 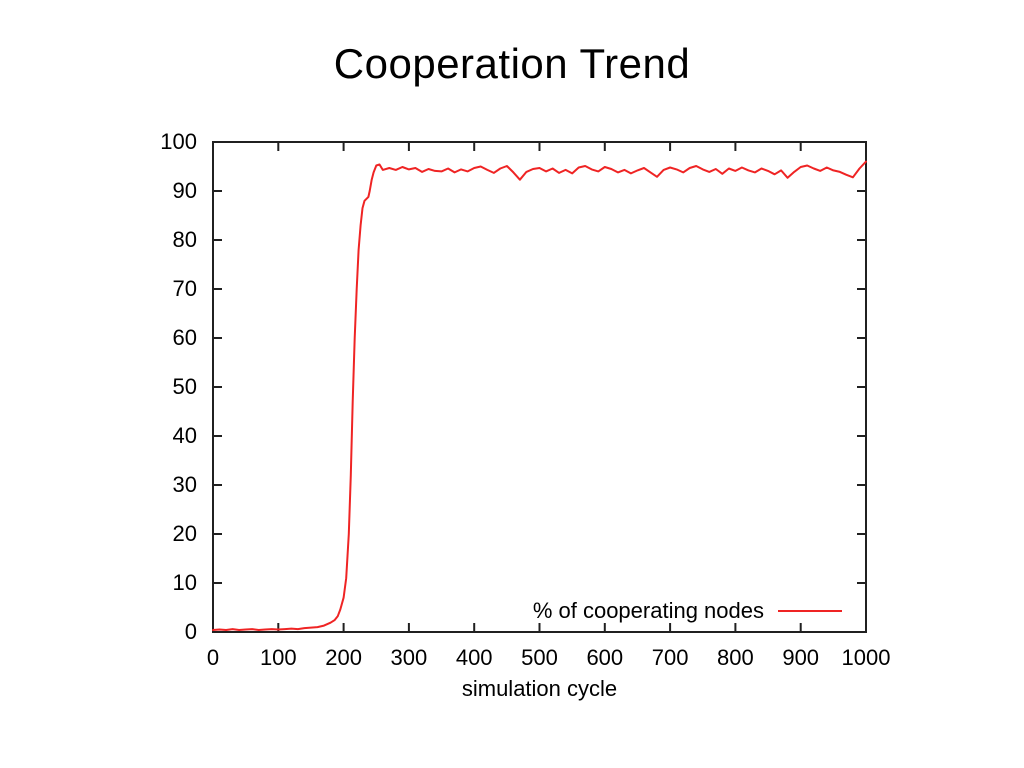 What do you see at coordinates (213, 657) in the screenshot?
I see `x-tick-label: 0` at bounding box center [213, 657].